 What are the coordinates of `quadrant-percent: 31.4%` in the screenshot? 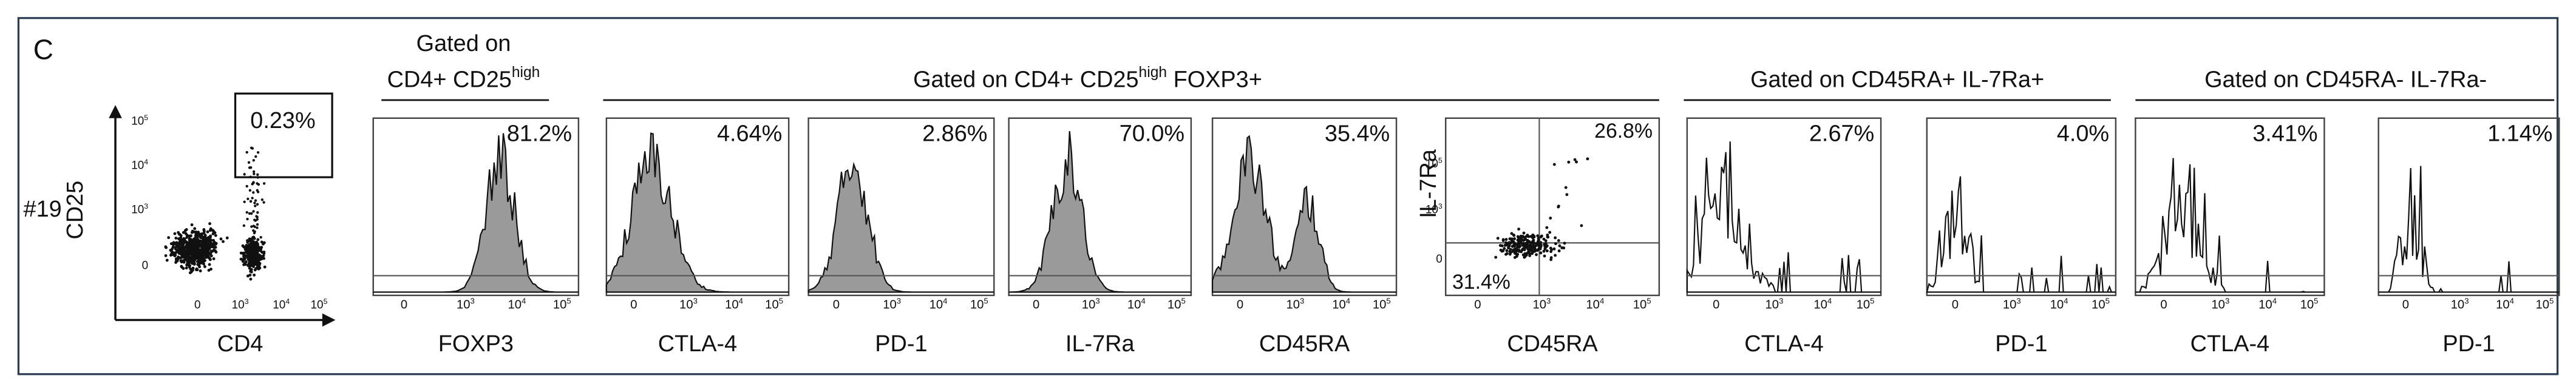 It's located at (1481, 282).